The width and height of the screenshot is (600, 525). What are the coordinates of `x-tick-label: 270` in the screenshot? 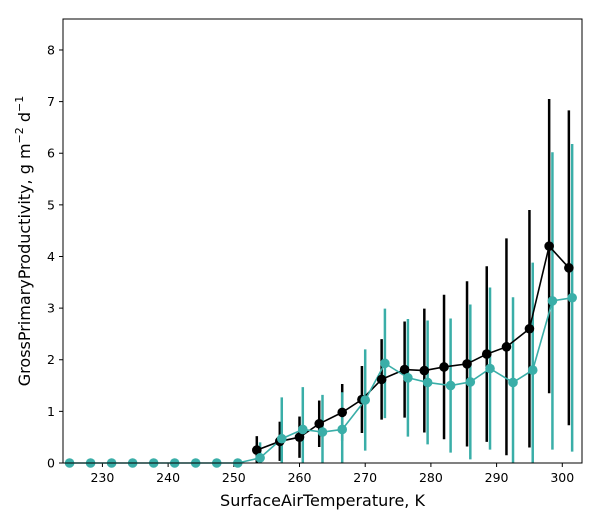 It's located at (365, 477).